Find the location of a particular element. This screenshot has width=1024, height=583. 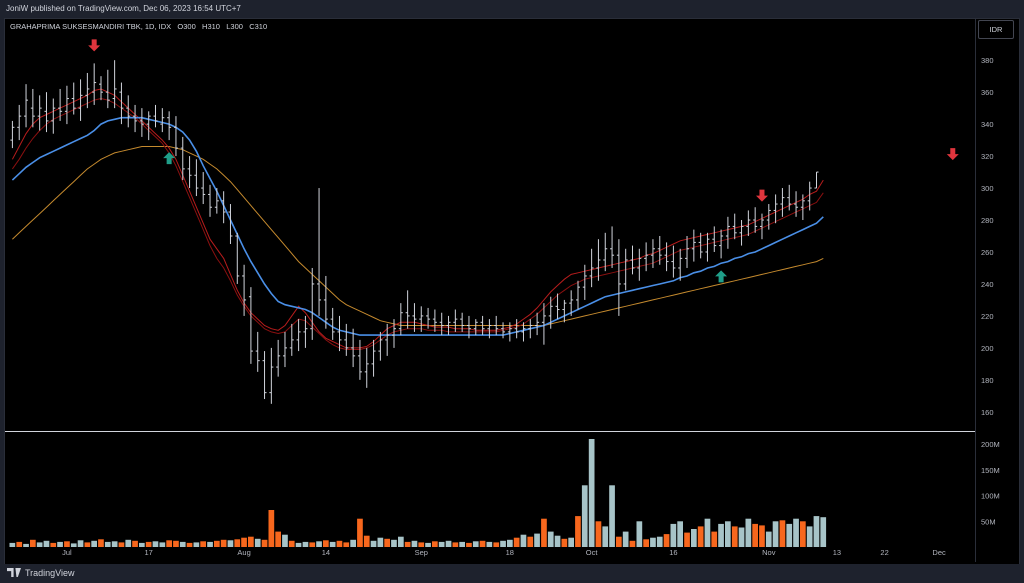

price-tick-label: 200 is located at coordinates (987, 348).